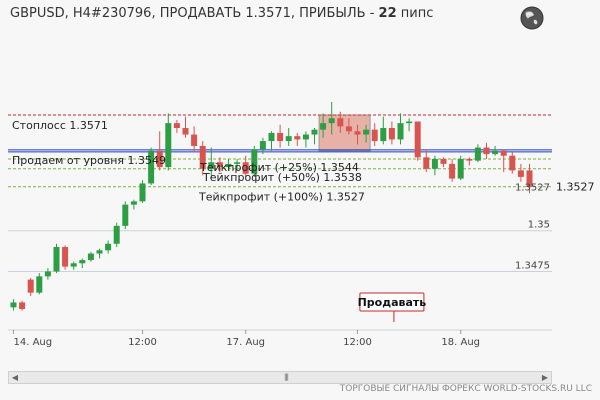 The image size is (600, 400). What do you see at coordinates (282, 177) in the screenshot?
I see `tp50-label: Тейкпрофит (+50%) 1.3538` at bounding box center [282, 177].